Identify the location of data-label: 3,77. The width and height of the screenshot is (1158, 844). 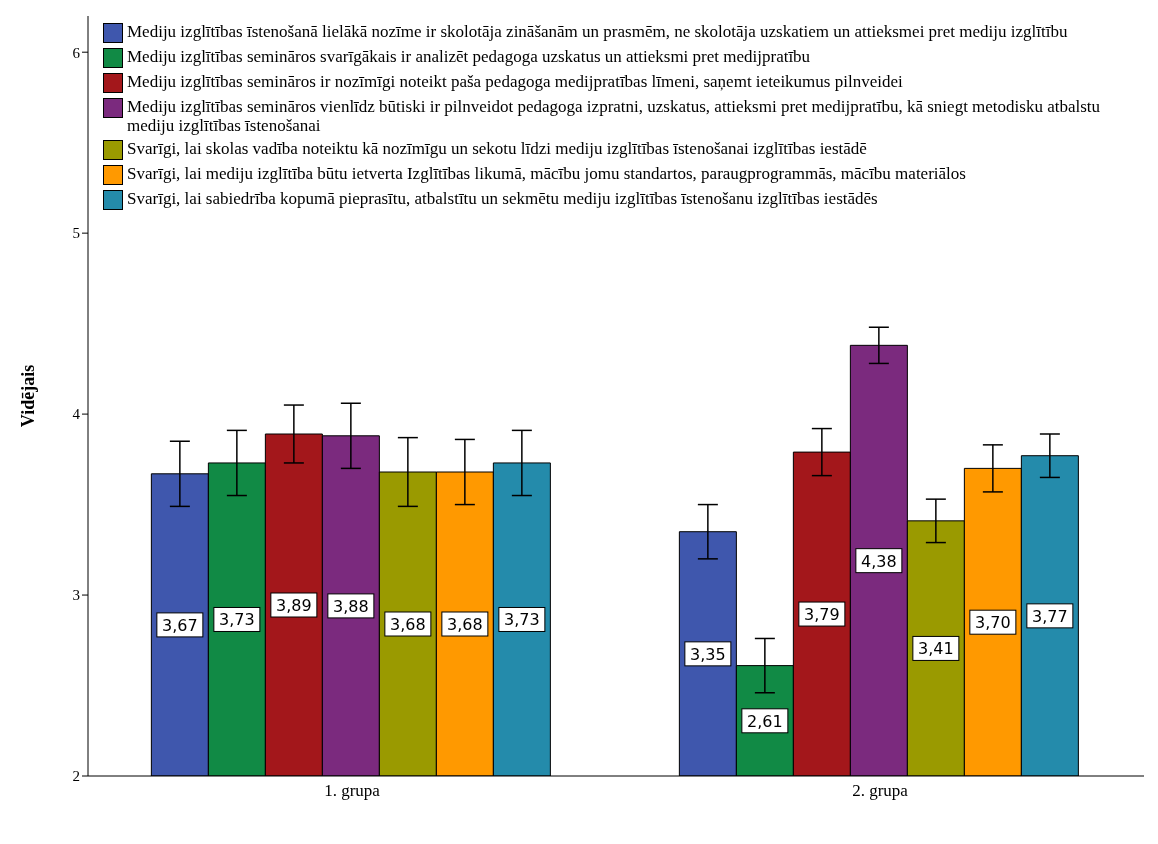
(1050, 616).